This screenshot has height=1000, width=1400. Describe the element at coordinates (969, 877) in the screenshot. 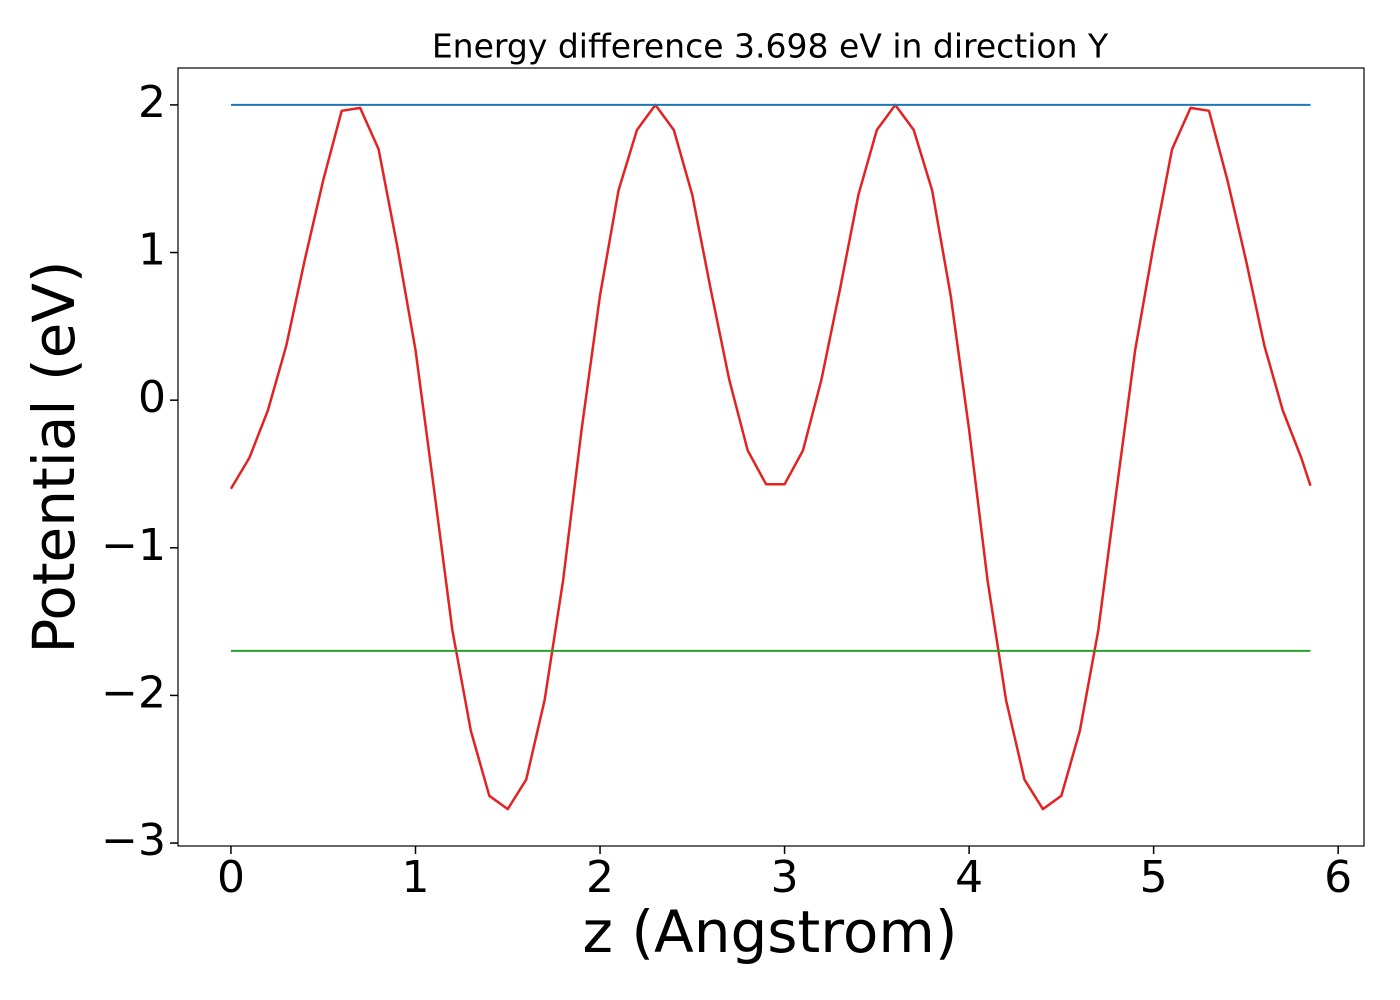

I see `x-tick-label: 4` at that location.